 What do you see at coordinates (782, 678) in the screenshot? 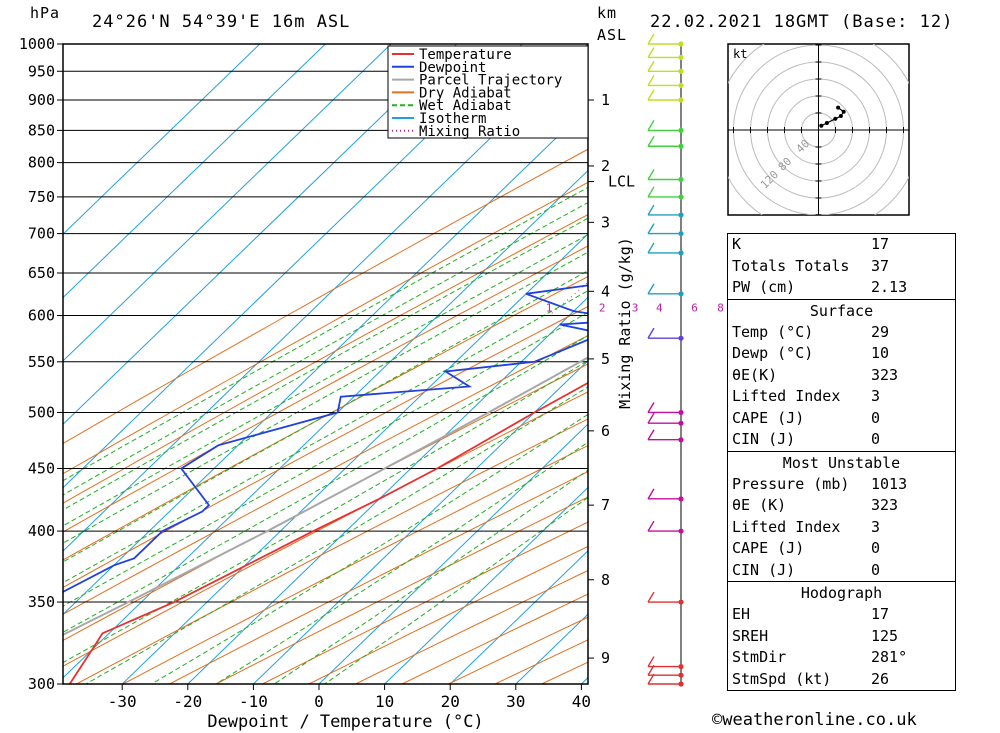
I see `hodo-label: StmSpd (kt)` at bounding box center [782, 678].